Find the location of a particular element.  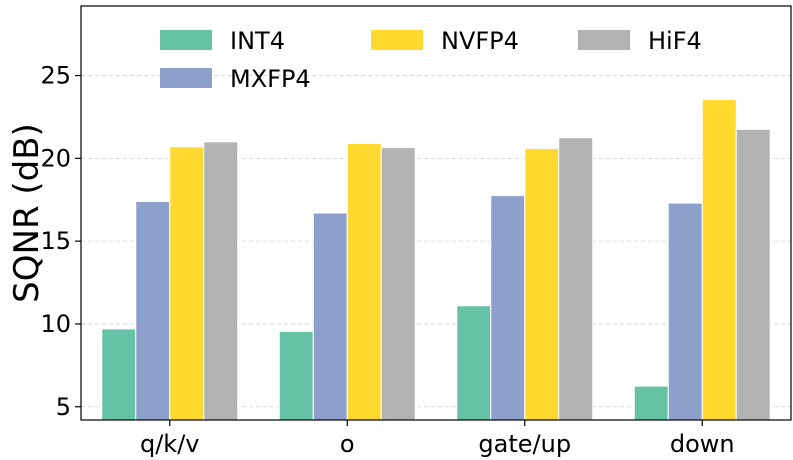

legend-label-int4: INT4 is located at coordinates (257, 41).